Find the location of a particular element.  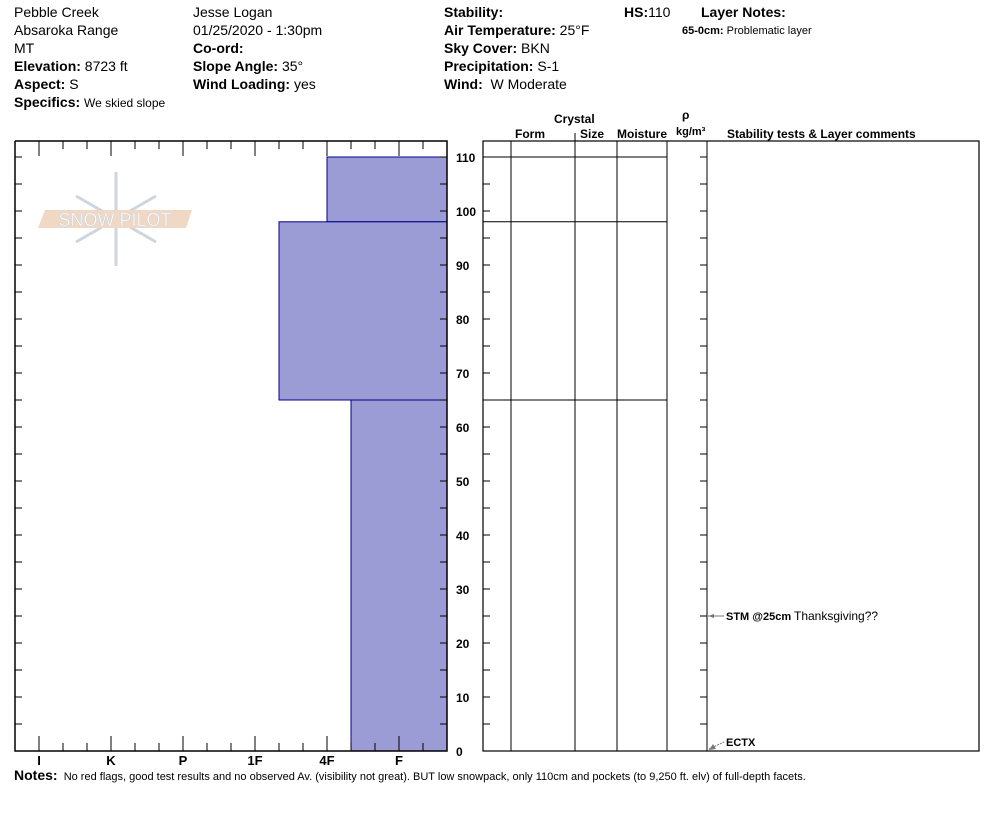

layer-note-text: Problematic layer is located at coordinates (769, 31).